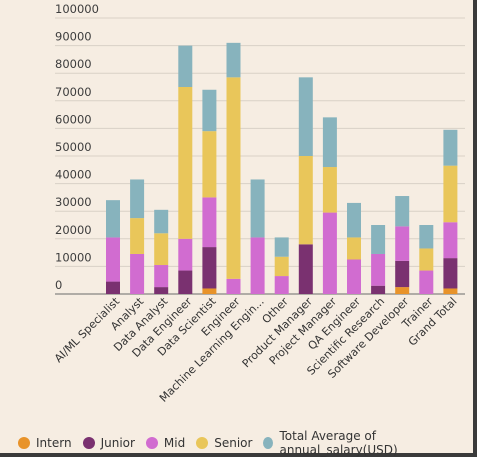  I want to click on y-tick-label: 0, so click(58, 285).